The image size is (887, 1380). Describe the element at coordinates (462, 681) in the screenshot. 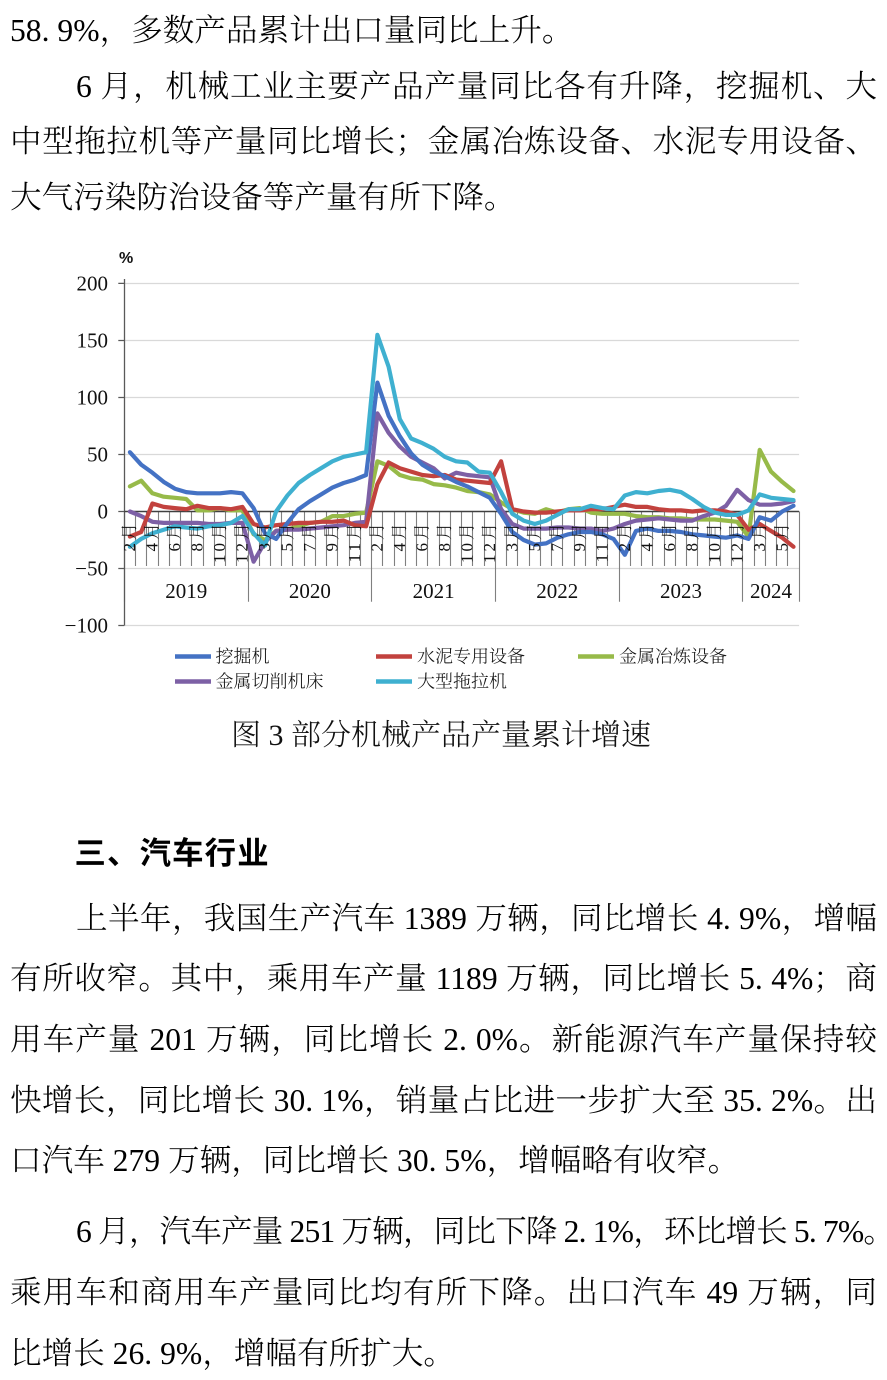

I see `svg-text: 大型拖拉机` at that location.